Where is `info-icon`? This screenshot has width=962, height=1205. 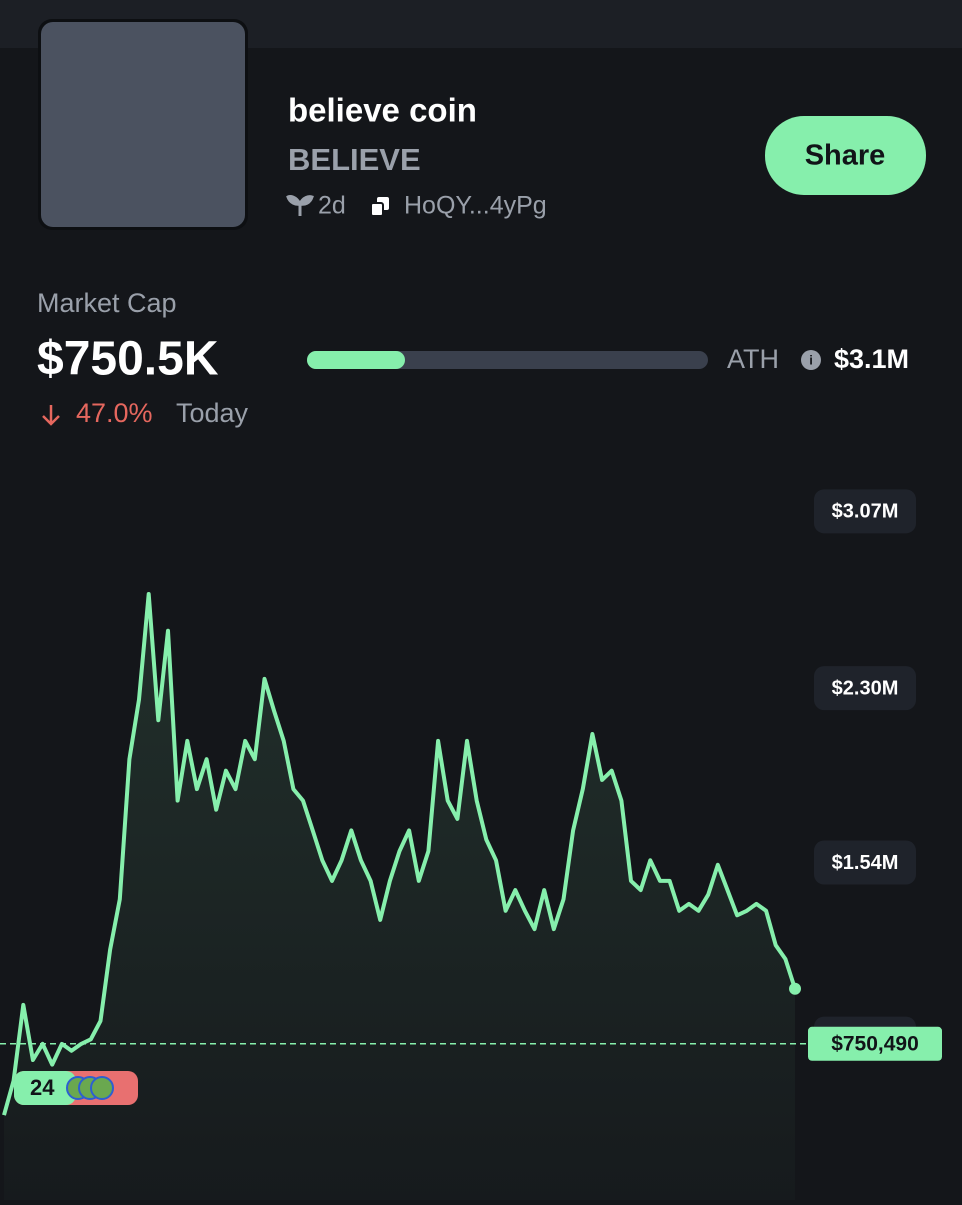
info-icon is located at coordinates (811, 360).